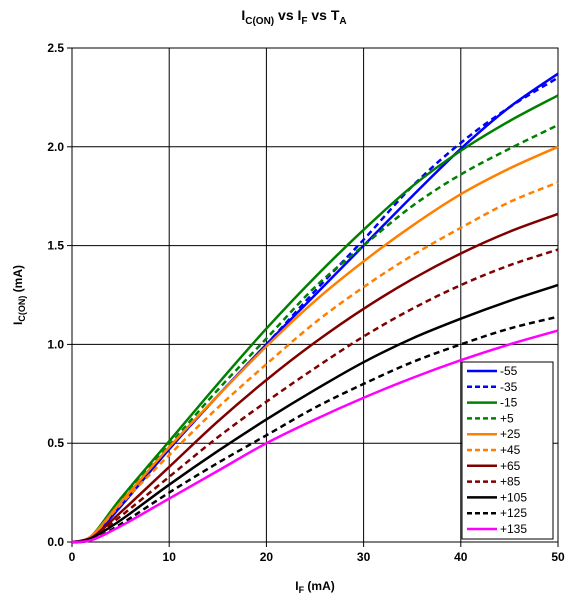 Image resolution: width=578 pixels, height=600 pixels. What do you see at coordinates (509, 387) in the screenshot?
I see `legend-entry-label: -35` at bounding box center [509, 387].